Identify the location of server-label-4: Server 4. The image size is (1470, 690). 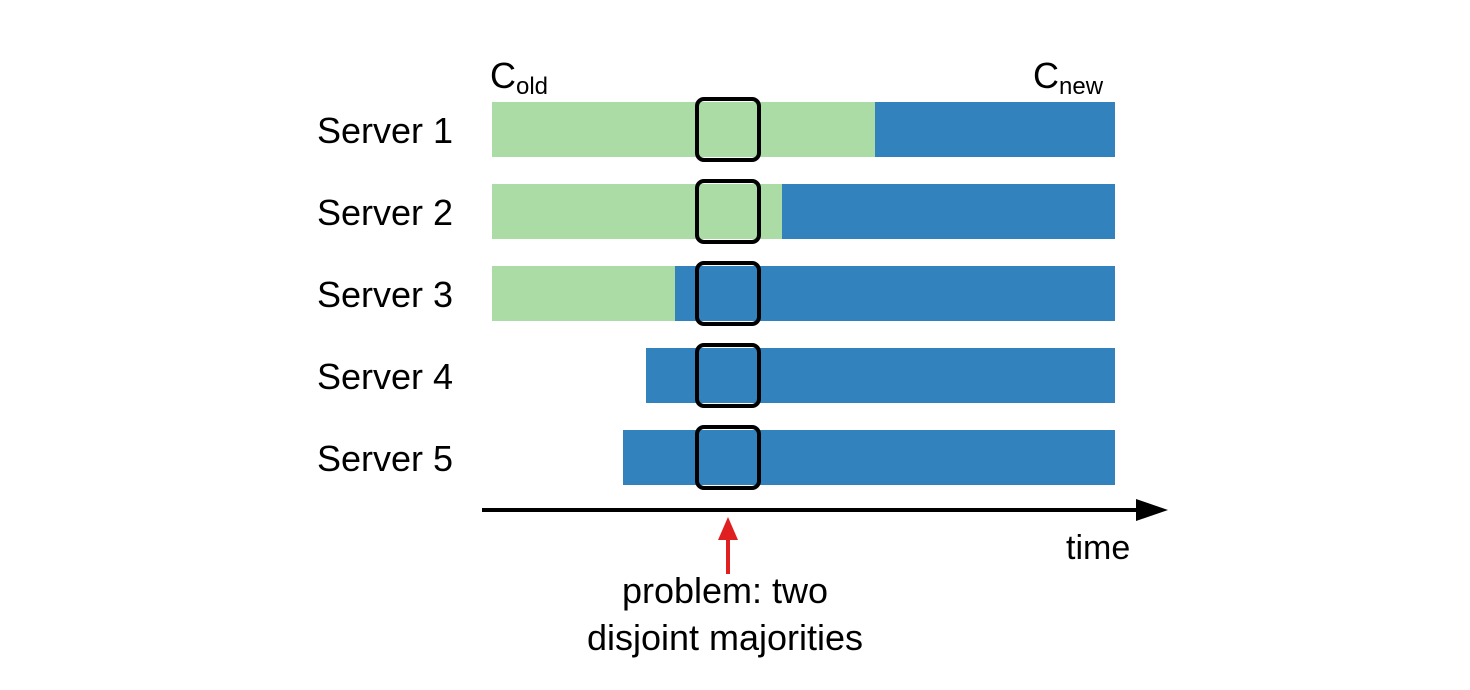
(385, 376).